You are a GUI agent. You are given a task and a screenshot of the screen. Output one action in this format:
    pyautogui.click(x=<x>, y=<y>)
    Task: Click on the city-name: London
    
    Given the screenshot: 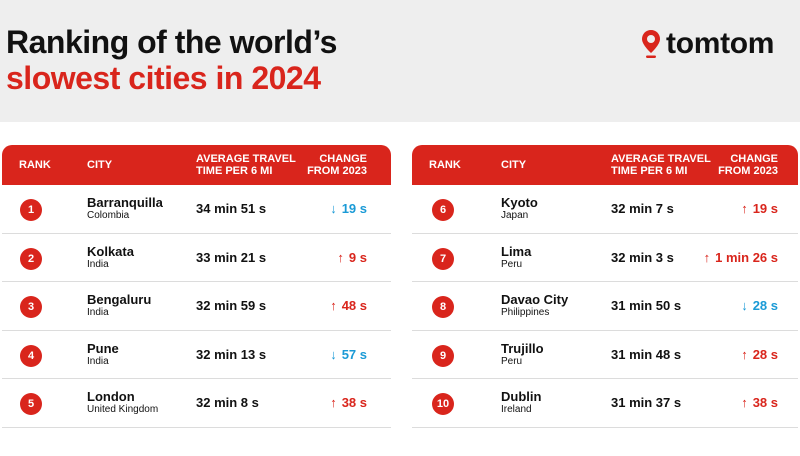 What is the action you would take?
    pyautogui.click(x=111, y=397)
    